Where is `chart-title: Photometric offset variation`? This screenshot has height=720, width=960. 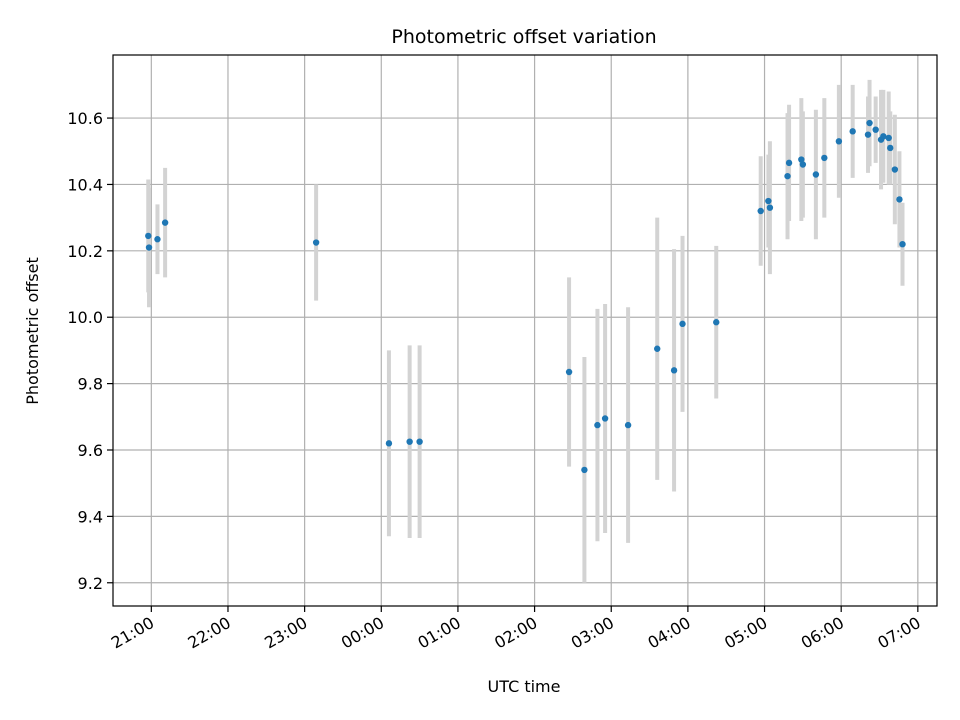 chart-title: Photometric offset variation is located at coordinates (523, 37).